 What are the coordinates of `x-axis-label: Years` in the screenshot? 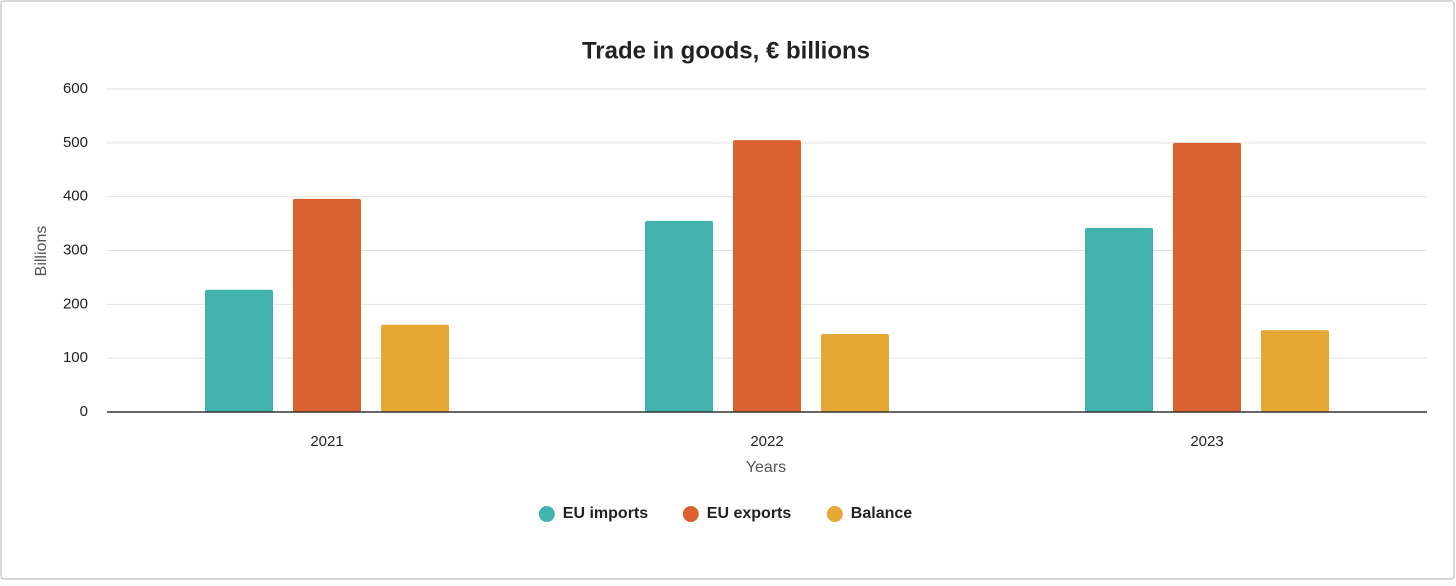 It's located at (766, 467).